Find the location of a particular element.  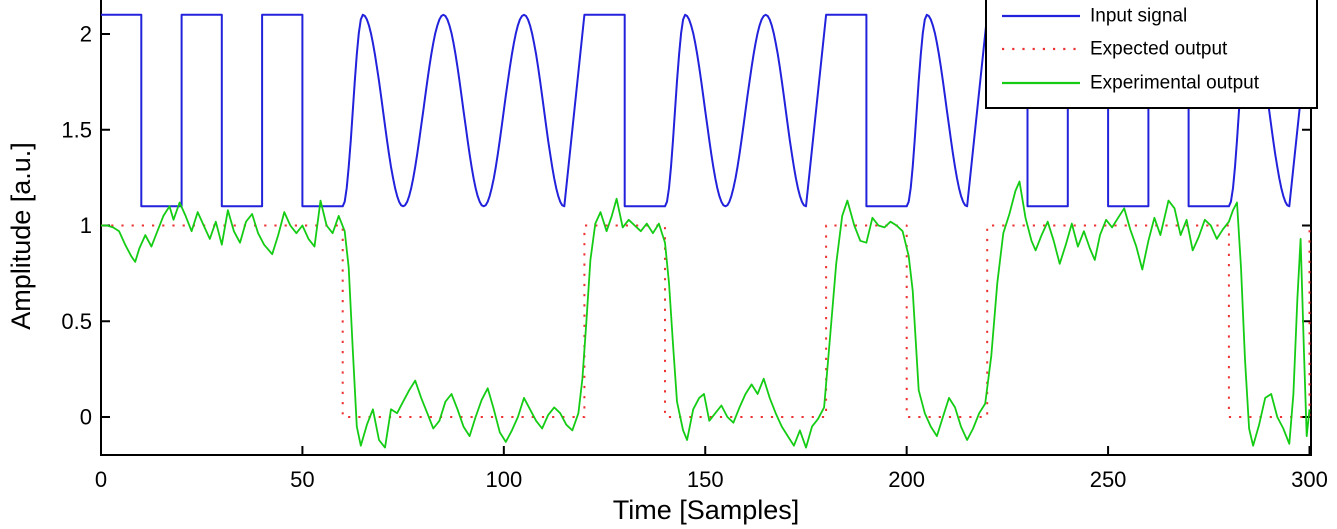

y-tick-label: 0 is located at coordinates (86, 417).